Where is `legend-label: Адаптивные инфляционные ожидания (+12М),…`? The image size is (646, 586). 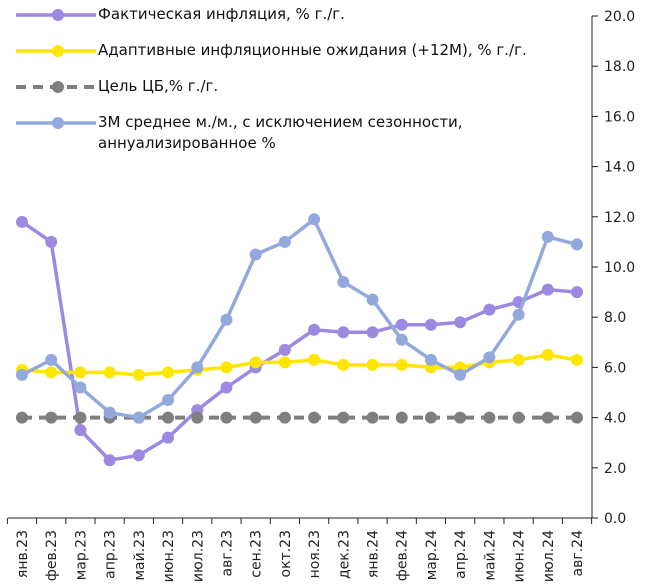 legend-label: Адаптивные инфляционные ожидания (+12М),… is located at coordinates (312, 50).